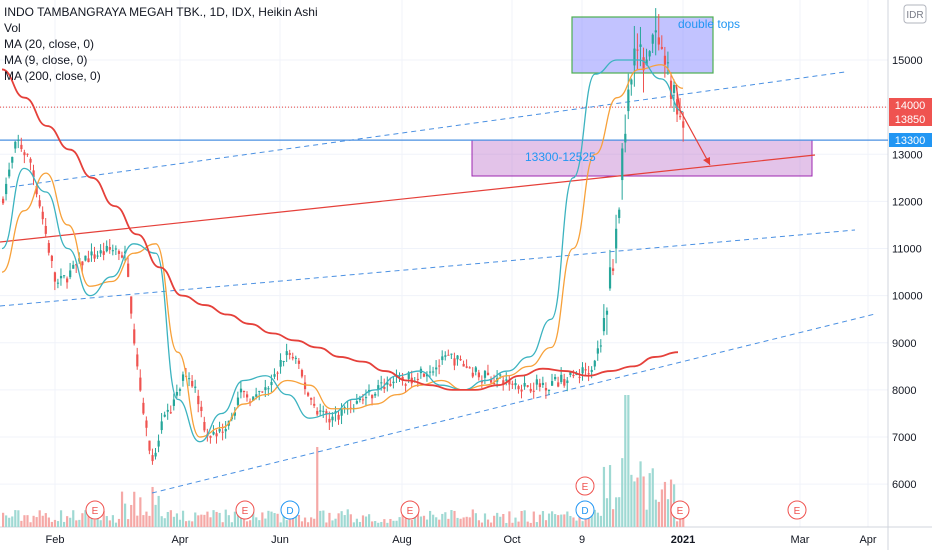  Describe the element at coordinates (461, 540) in the screenshot. I see `time-axis: Feb Apr Jun Aug Oct 9 2021 Mar Apr` at that location.